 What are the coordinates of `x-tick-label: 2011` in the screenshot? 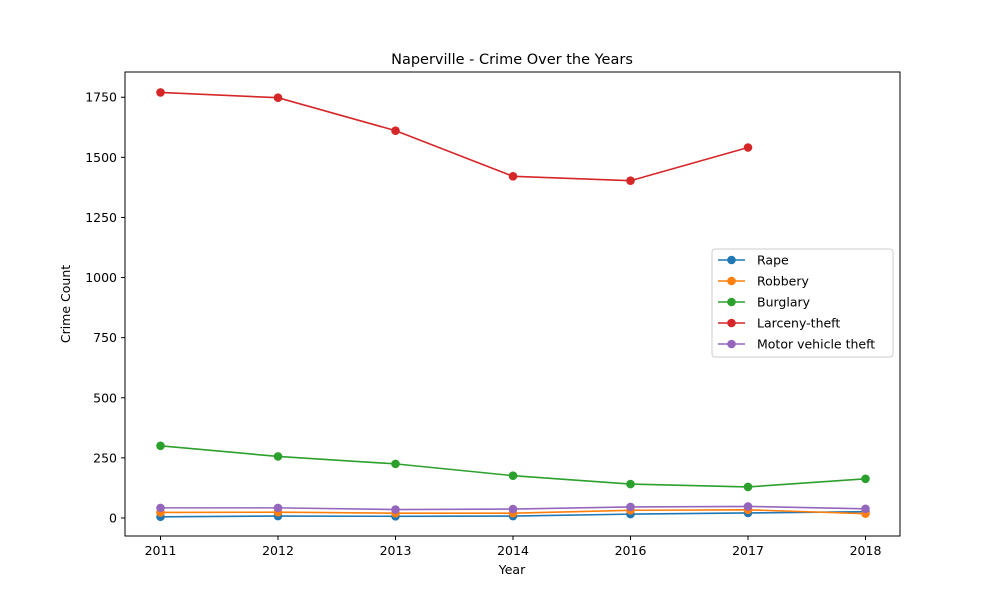 It's located at (161, 550).